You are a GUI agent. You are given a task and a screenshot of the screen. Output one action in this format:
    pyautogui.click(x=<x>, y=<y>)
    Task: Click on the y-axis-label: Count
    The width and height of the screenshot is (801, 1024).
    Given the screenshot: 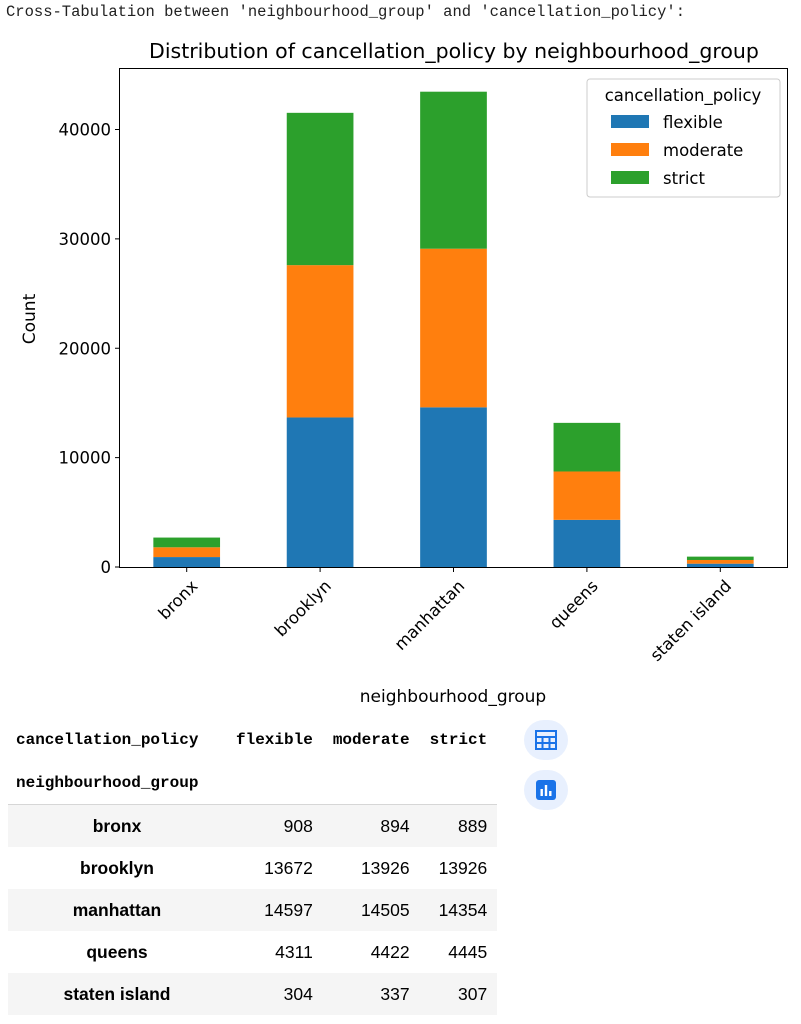 What is the action you would take?
    pyautogui.click(x=30, y=318)
    